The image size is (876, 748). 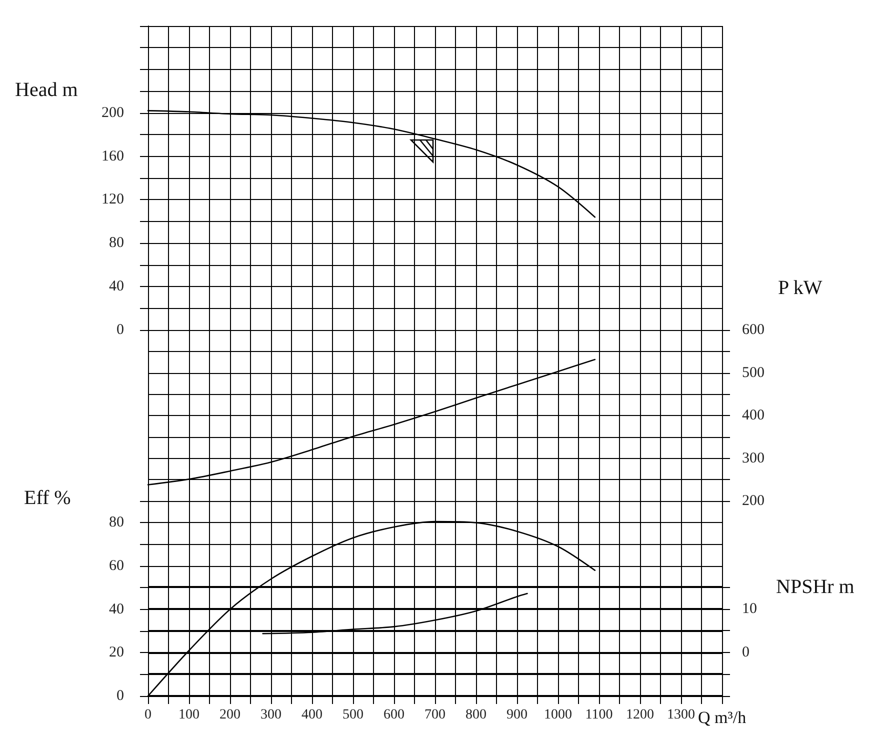 I want to click on x-tick-label: 1200, so click(x=640, y=715).